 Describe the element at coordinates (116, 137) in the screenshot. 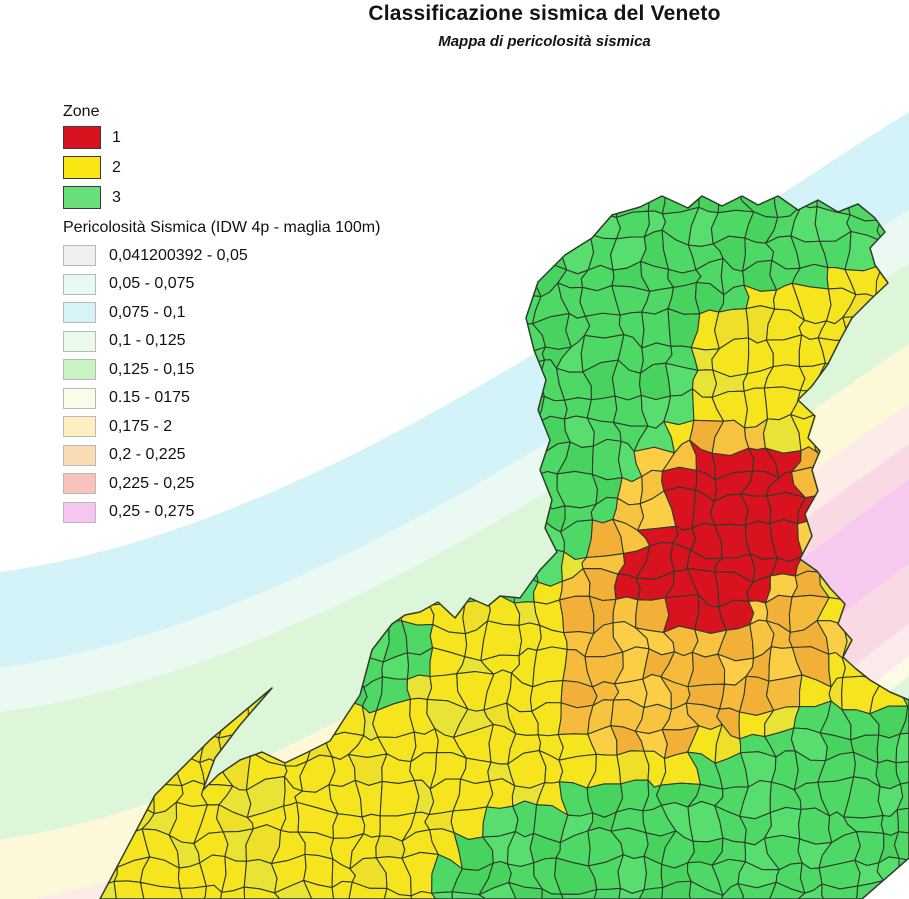

I see `zone-label: 1` at that location.